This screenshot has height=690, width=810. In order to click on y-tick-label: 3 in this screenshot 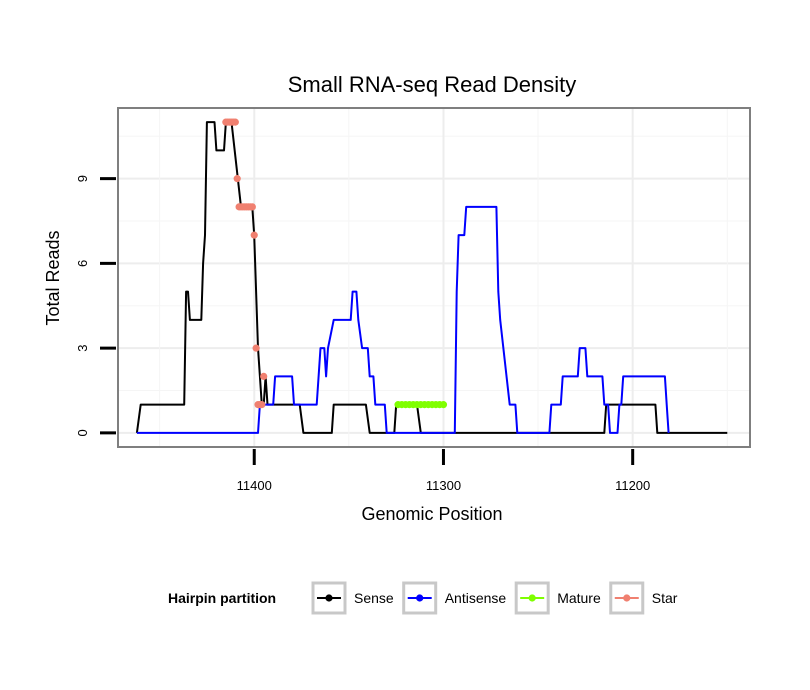, I will do `click(82, 348)`.